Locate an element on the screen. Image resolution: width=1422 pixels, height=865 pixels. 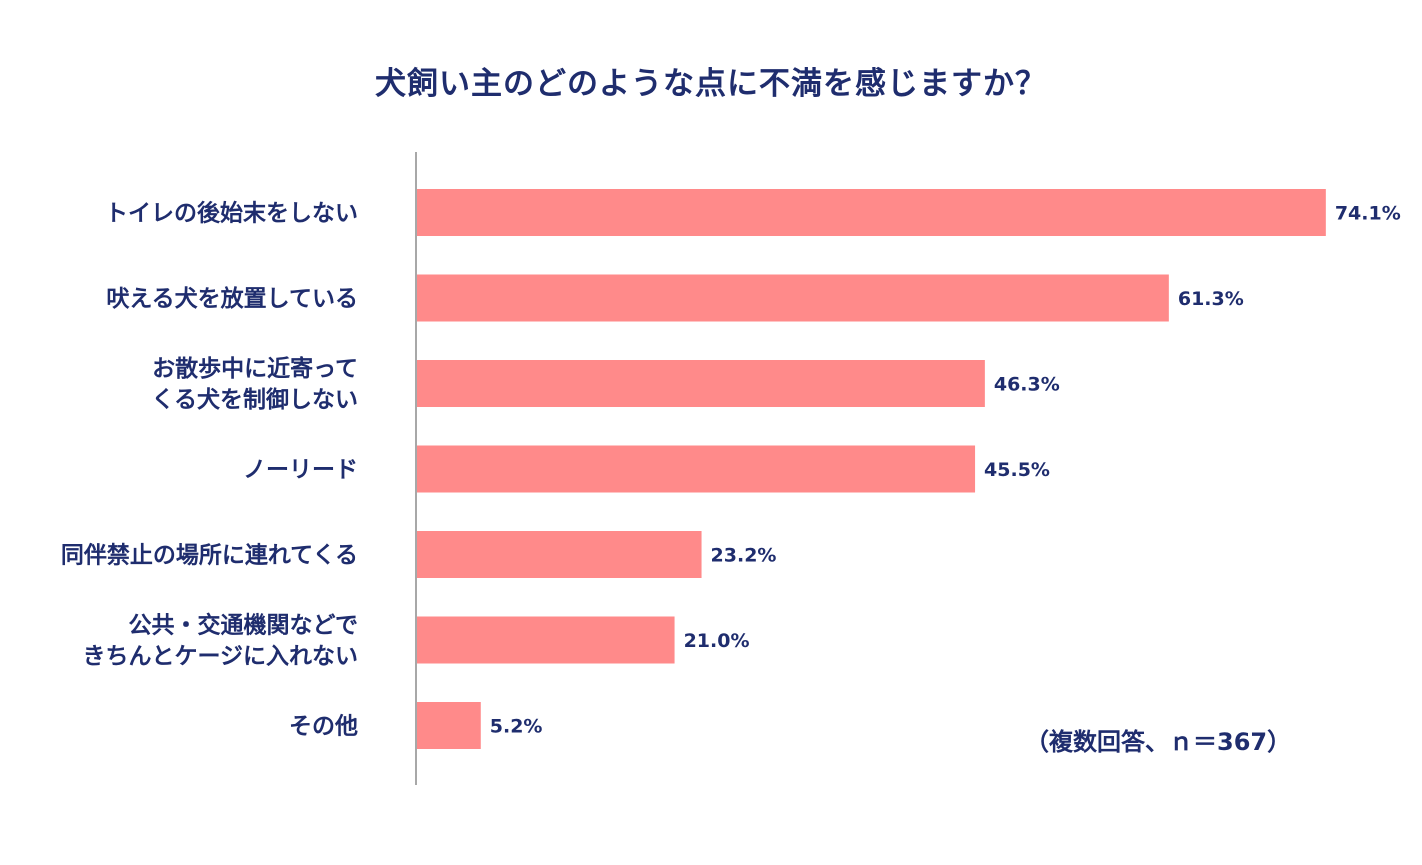
sample-size-note: （複数回答、ｎ＝367） is located at coordinates (1158, 742).